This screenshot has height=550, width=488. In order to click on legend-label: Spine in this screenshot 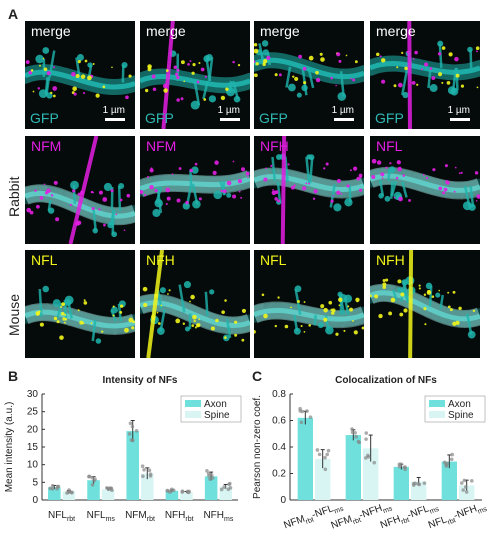, I will do `click(461, 415)`.